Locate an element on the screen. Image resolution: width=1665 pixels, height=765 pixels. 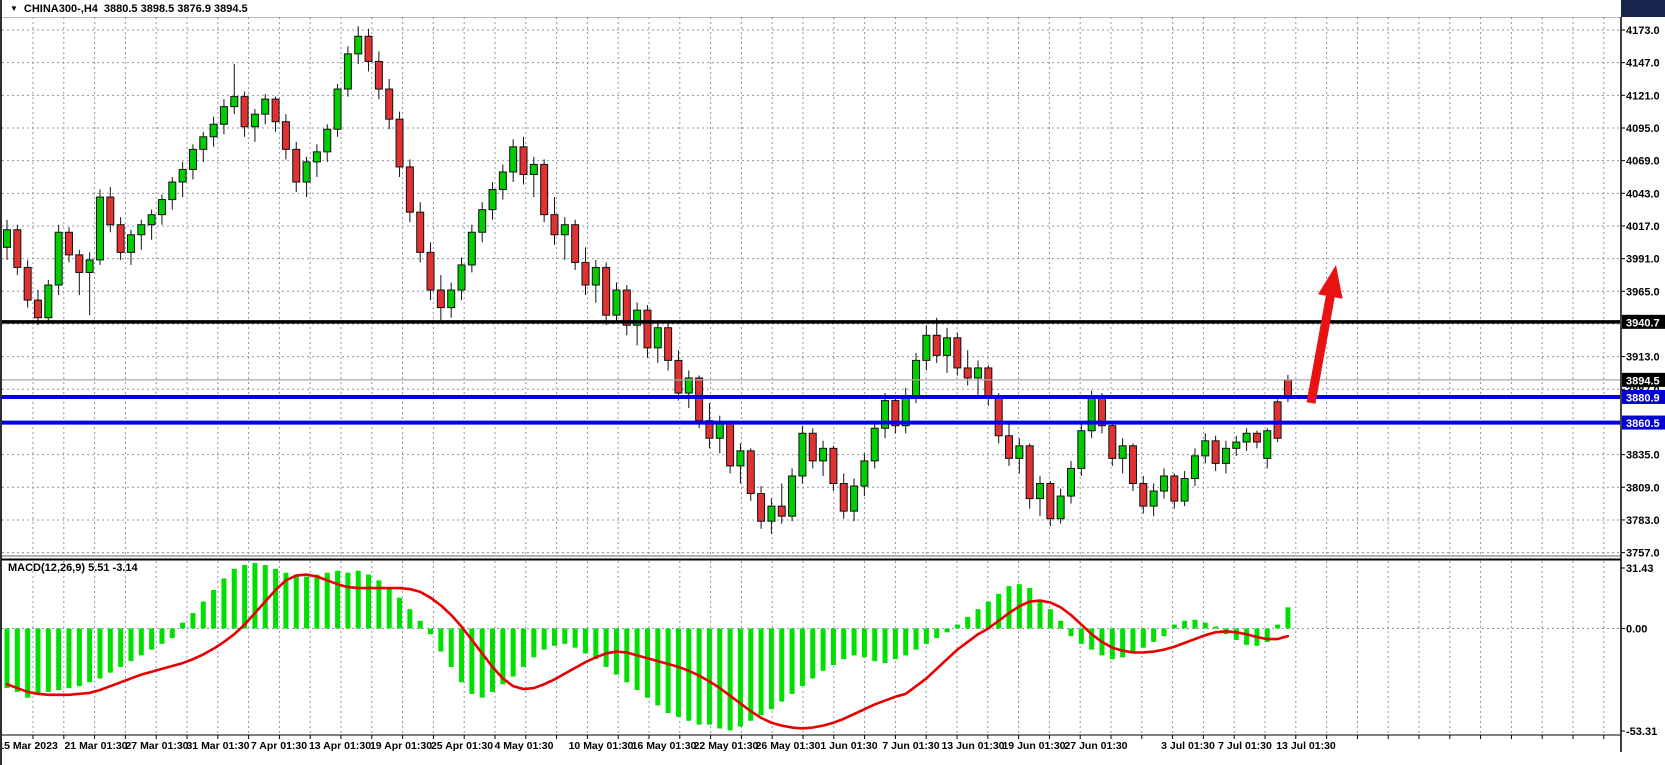
time-axis-label: 19 Apr 01:30 is located at coordinates (401, 746).